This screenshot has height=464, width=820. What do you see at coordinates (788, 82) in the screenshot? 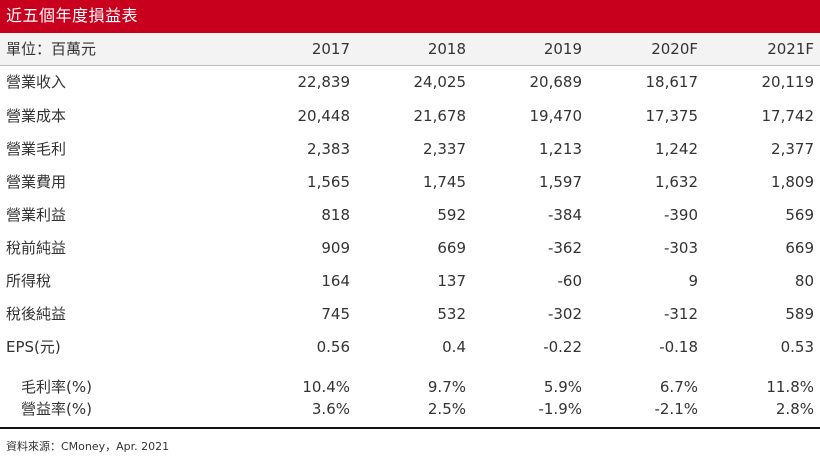
I see `value-cell: 20,119` at bounding box center [788, 82].